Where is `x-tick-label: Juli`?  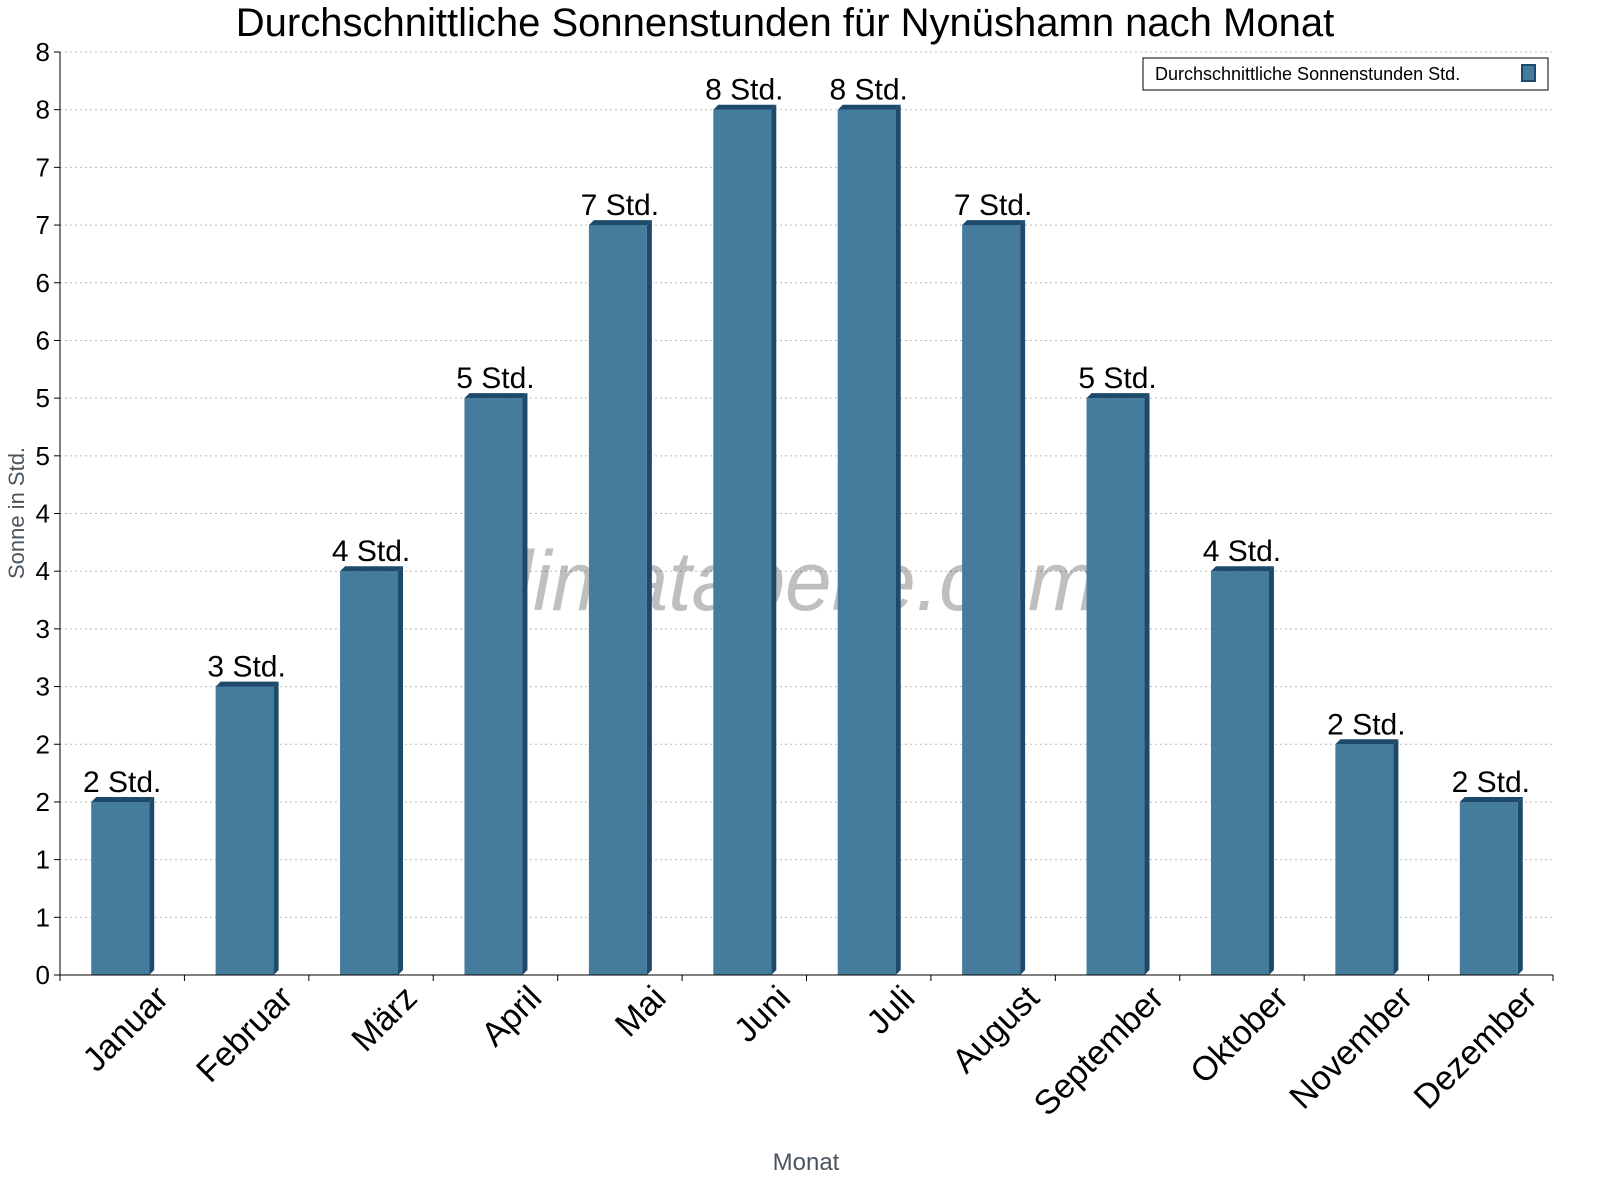 x-tick-label: Juli is located at coordinates (890, 1010).